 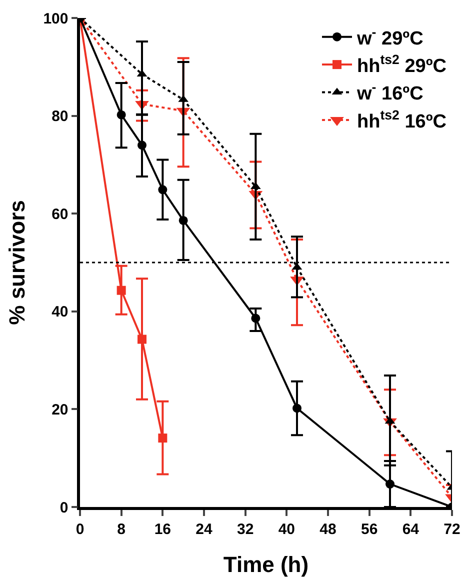 What do you see at coordinates (163, 529) in the screenshot?
I see `x-tick-label: 16` at bounding box center [163, 529].